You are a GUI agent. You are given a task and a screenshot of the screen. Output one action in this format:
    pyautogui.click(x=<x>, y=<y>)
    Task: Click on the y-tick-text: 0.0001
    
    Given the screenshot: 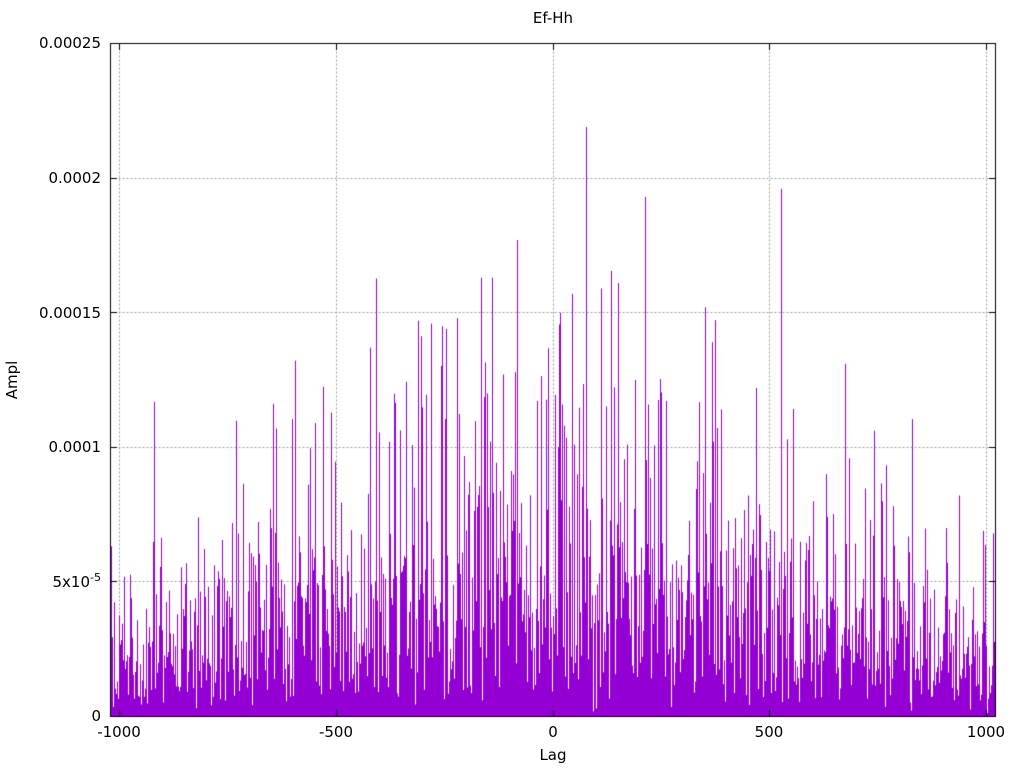 What is the action you would take?
    pyautogui.click(x=75, y=447)
    